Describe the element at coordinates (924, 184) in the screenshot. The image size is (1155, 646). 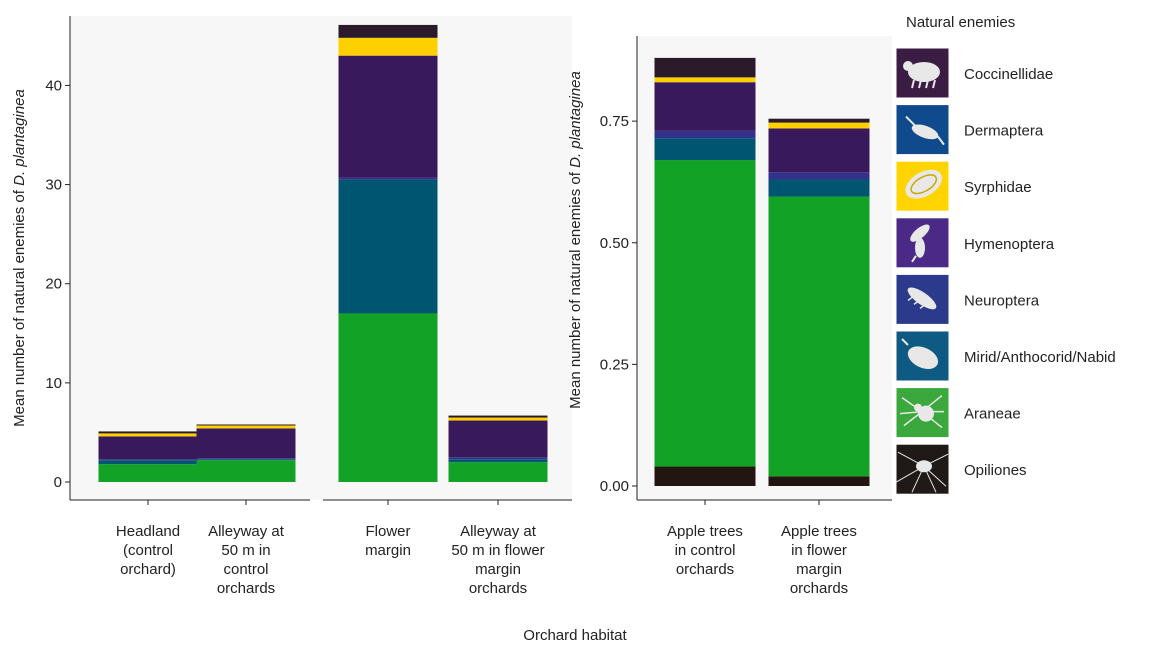
I see `hoverfly-larva-icon` at that location.